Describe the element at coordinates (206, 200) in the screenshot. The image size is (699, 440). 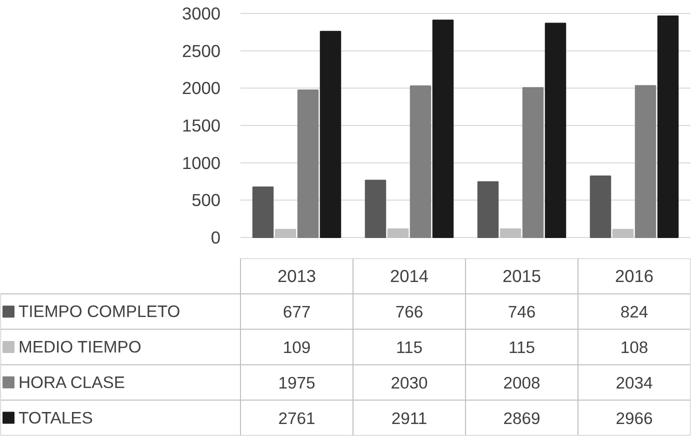
I see `y-tick-label: 500` at that location.